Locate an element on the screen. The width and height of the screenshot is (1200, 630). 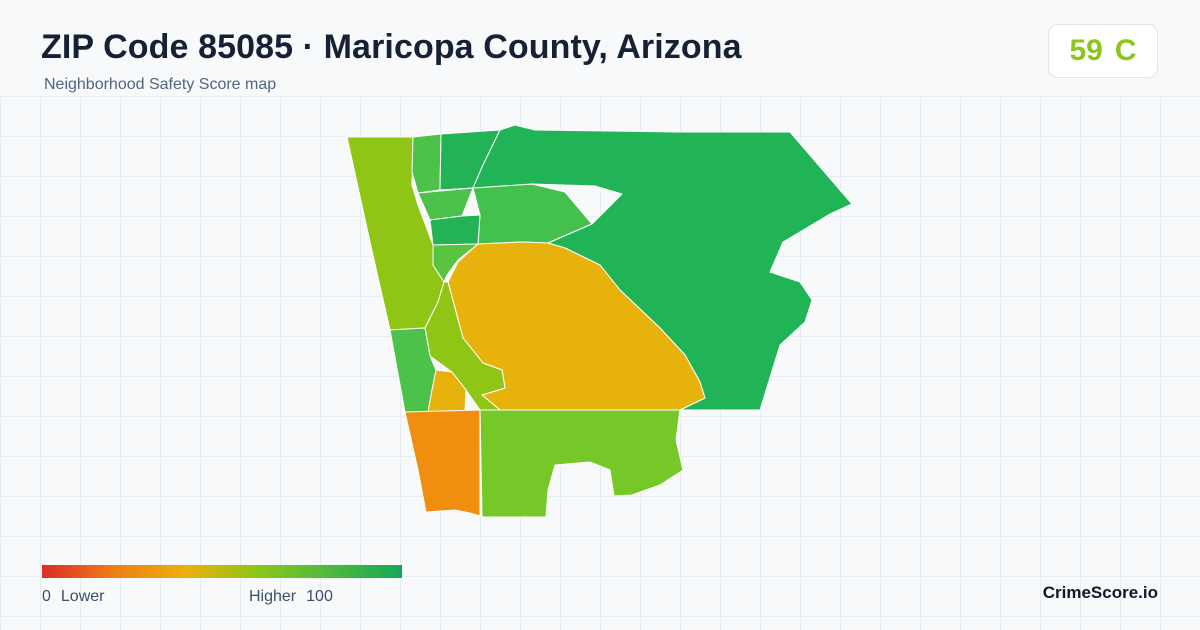
map-region-west-central-small is located at coordinates (455, 230).